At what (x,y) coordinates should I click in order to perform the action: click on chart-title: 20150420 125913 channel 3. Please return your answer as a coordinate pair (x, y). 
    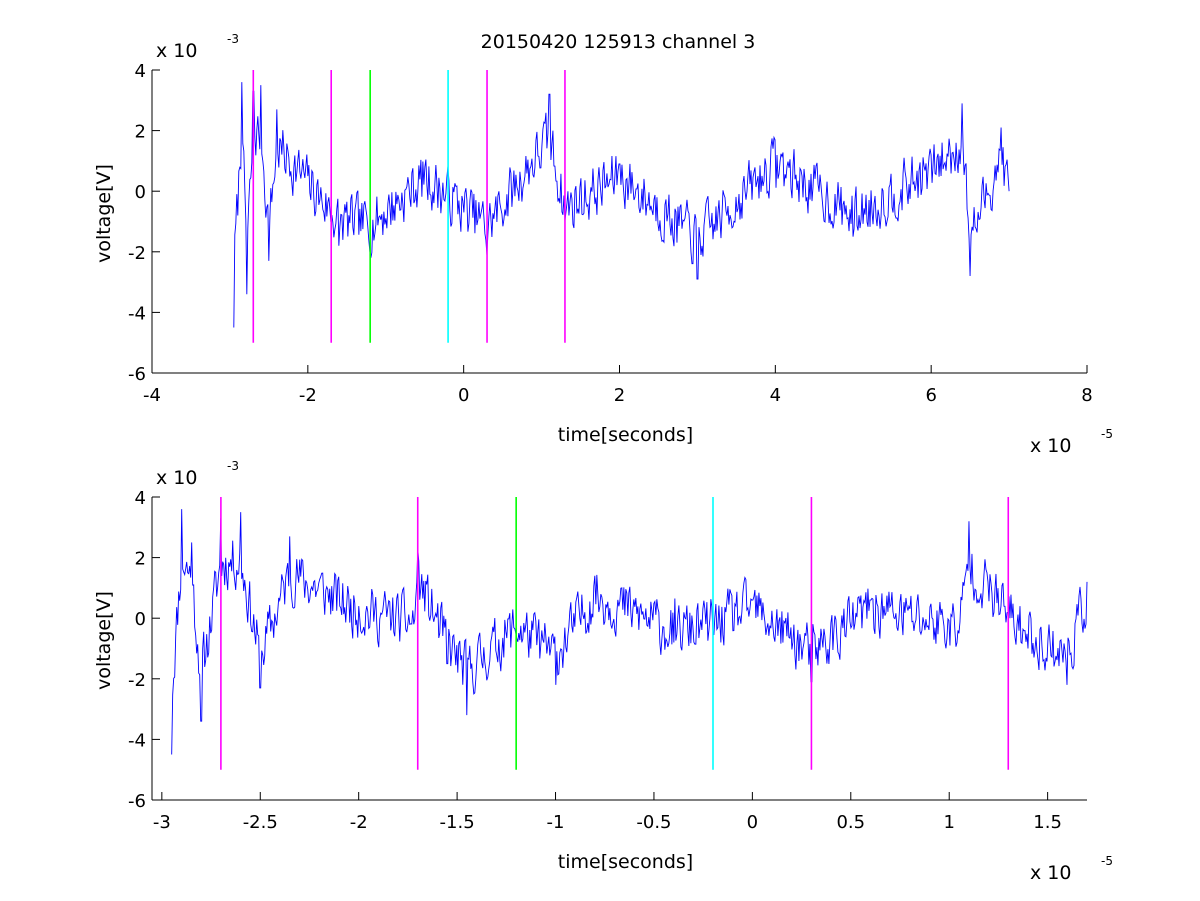
    Looking at the image, I should click on (618, 42).